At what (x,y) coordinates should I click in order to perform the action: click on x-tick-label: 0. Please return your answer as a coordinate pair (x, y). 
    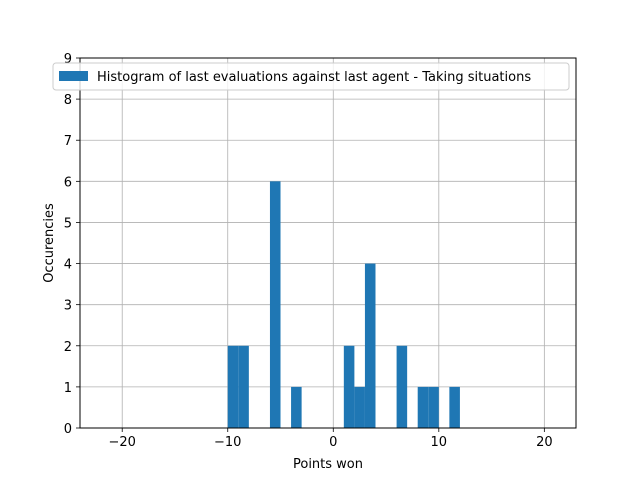
    Looking at the image, I should click on (333, 442).